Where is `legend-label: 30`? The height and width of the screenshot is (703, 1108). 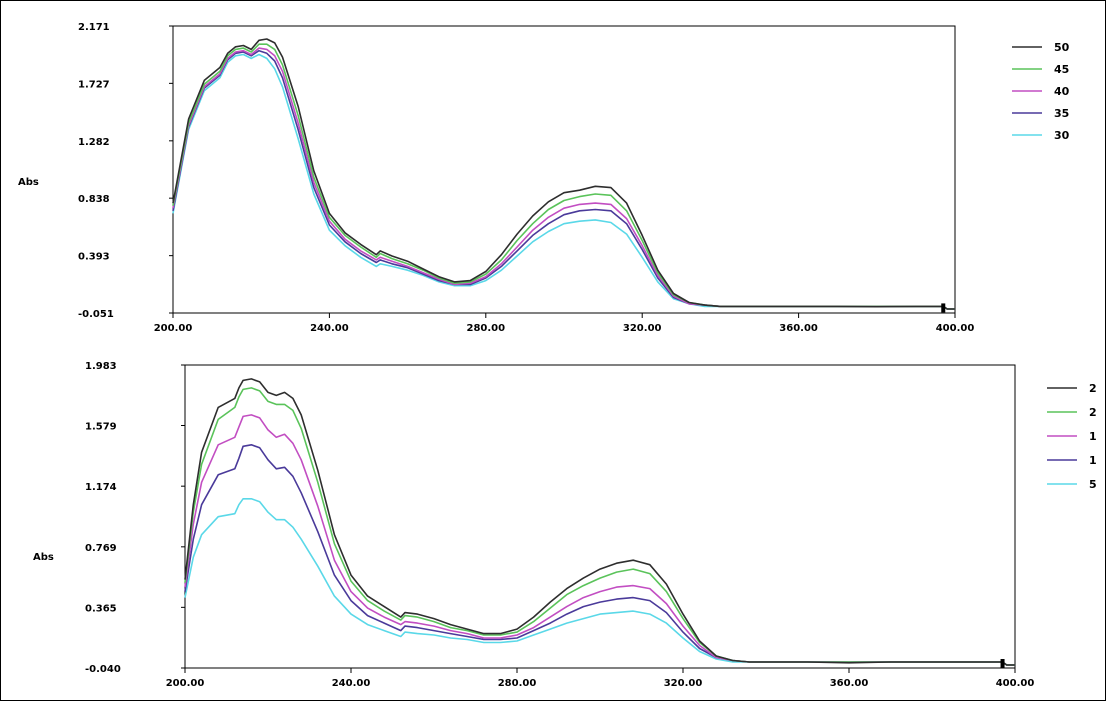
legend-label: 30 is located at coordinates (1062, 135).